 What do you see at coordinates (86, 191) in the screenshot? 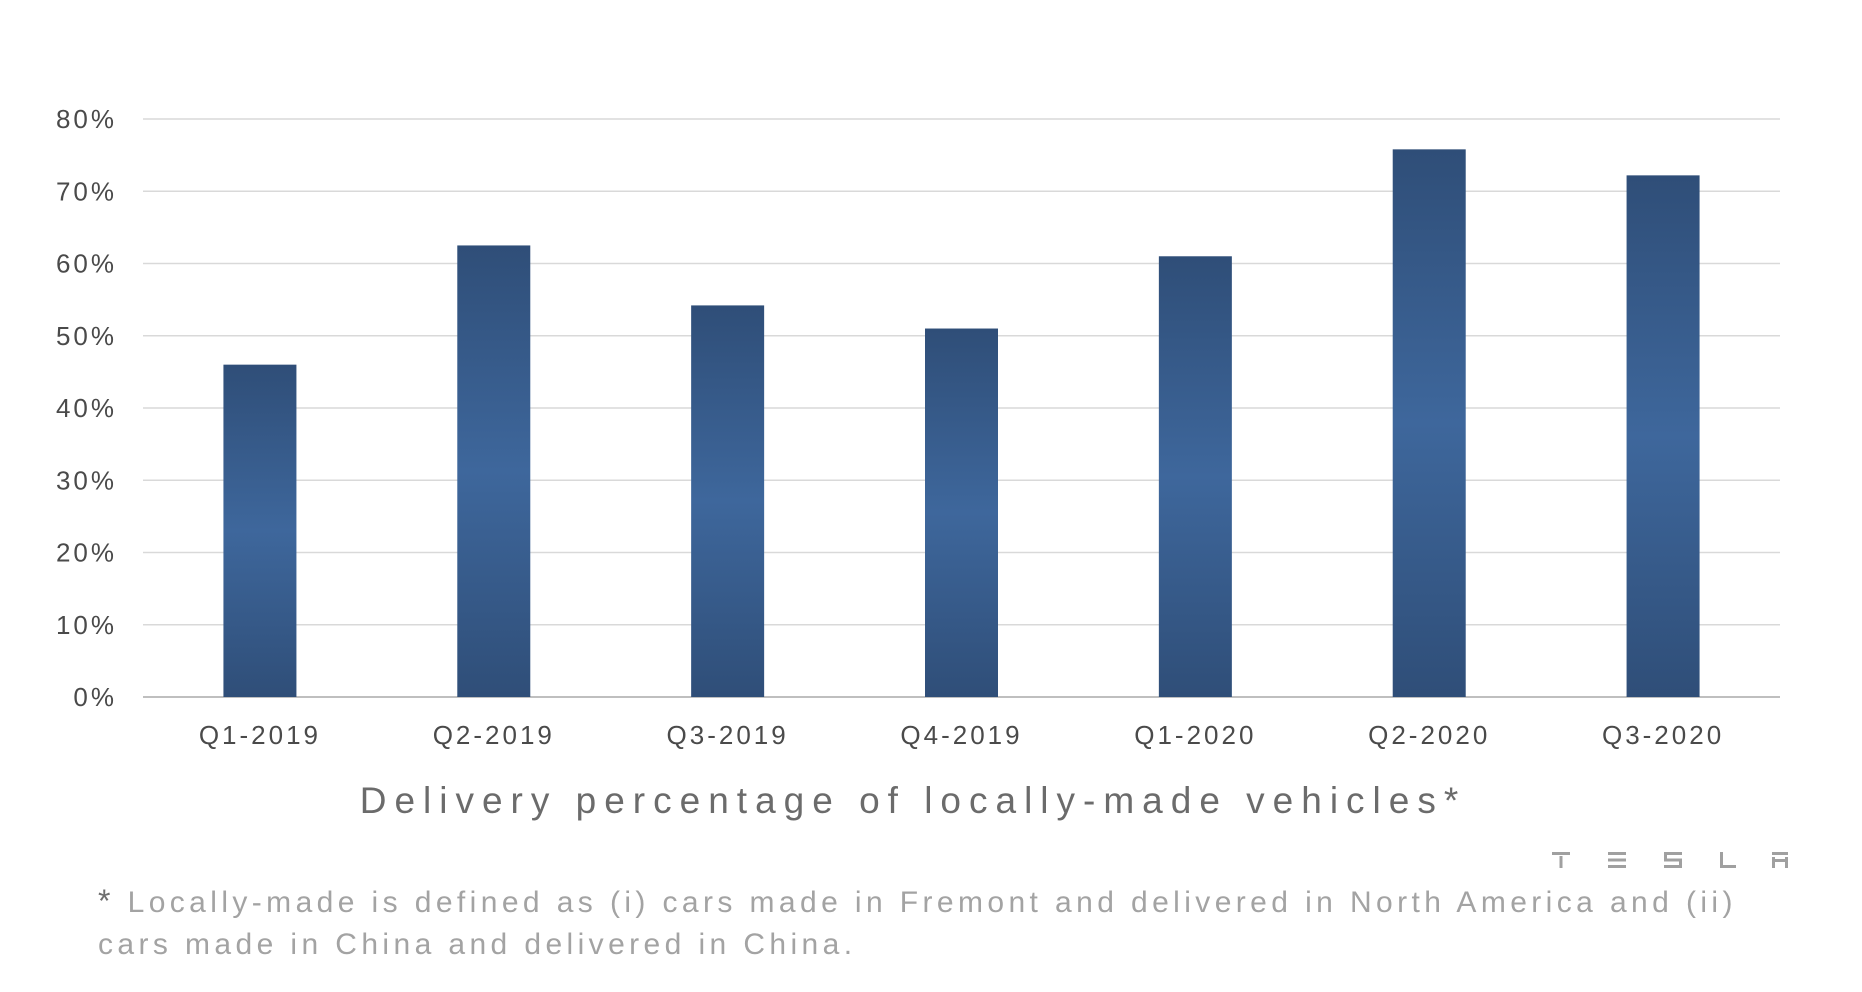
I see `y-tick-label: 70%` at bounding box center [86, 191].